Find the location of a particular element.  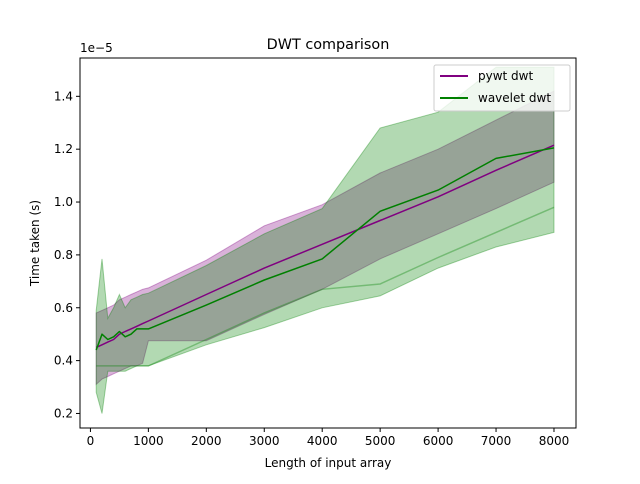

y-axis-ticks: 0.2 0.4 0.6 0.8 1.0 1.2 1.4 is located at coordinates (67, 254).